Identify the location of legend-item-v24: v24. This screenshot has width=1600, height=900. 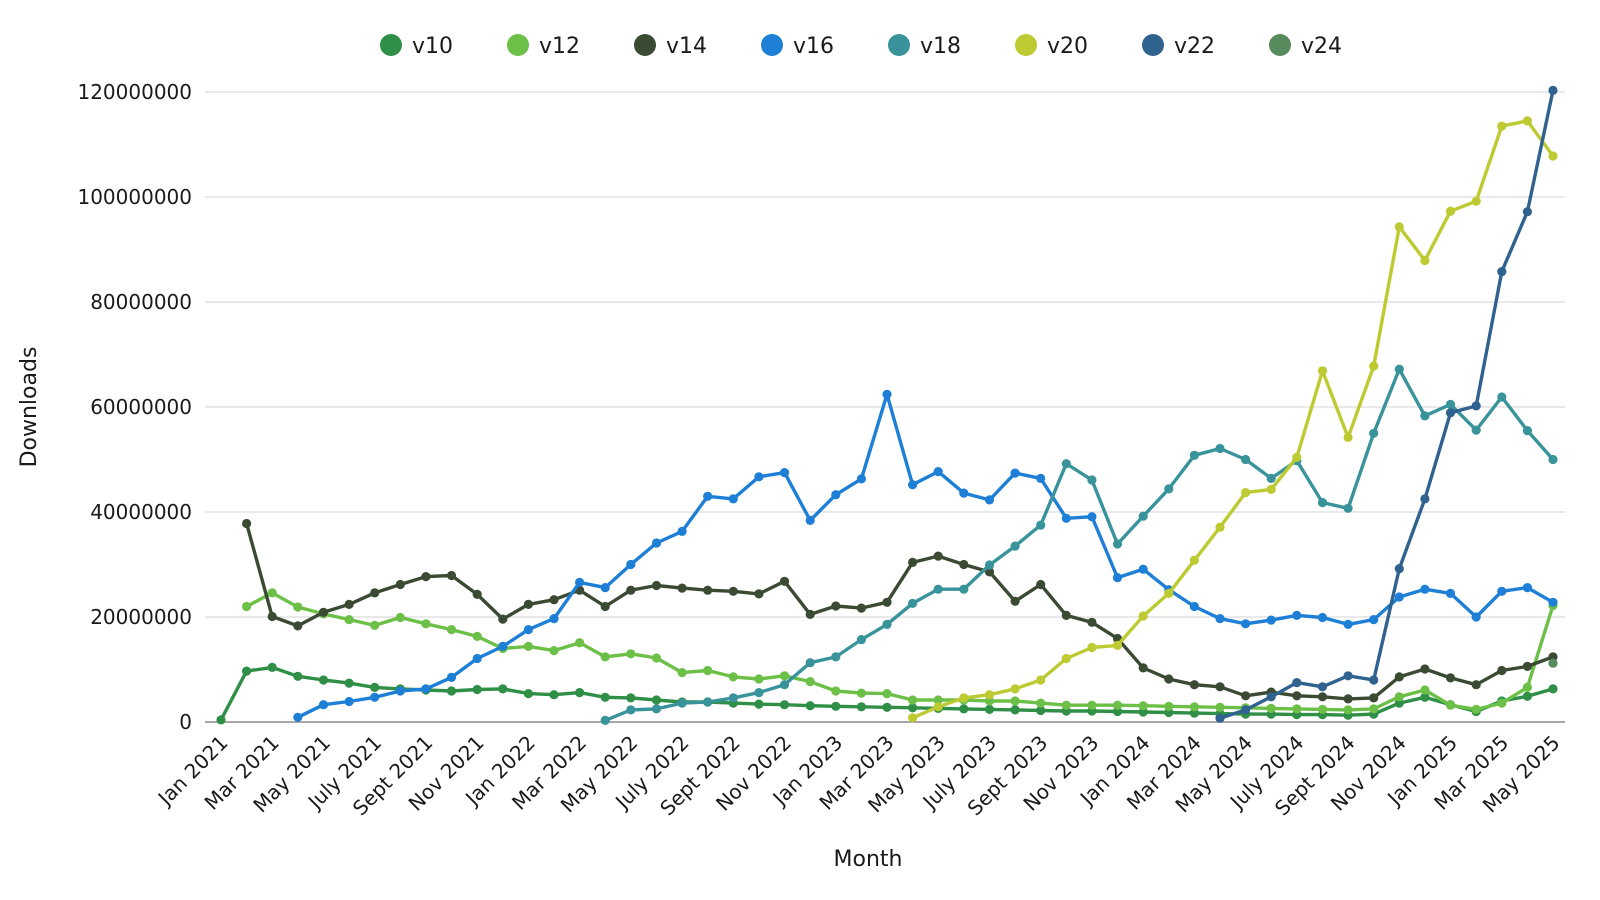
(1305, 46).